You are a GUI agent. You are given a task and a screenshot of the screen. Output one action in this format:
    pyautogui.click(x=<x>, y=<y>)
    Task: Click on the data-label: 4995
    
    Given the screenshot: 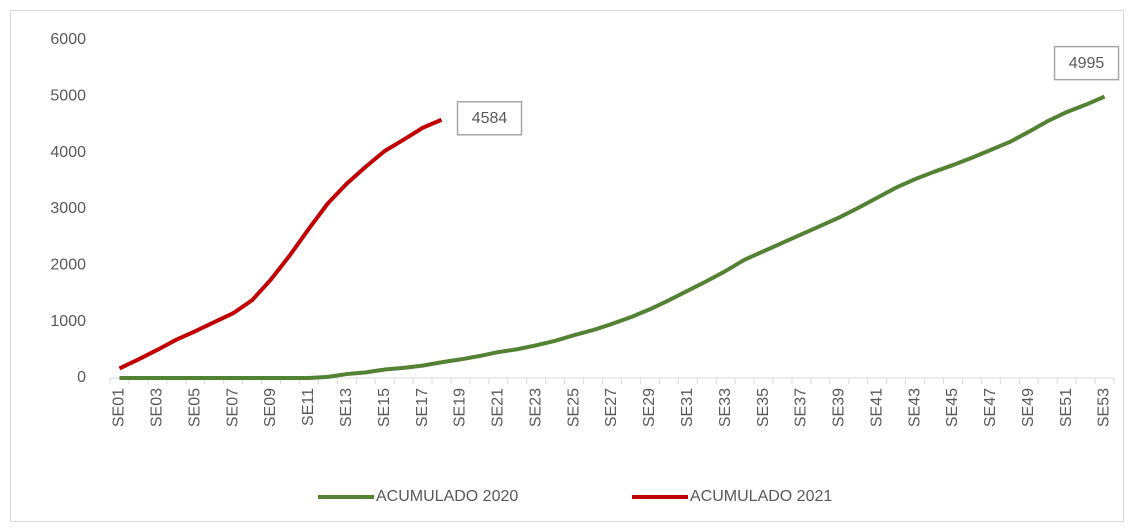 What is the action you would take?
    pyautogui.click(x=1087, y=63)
    